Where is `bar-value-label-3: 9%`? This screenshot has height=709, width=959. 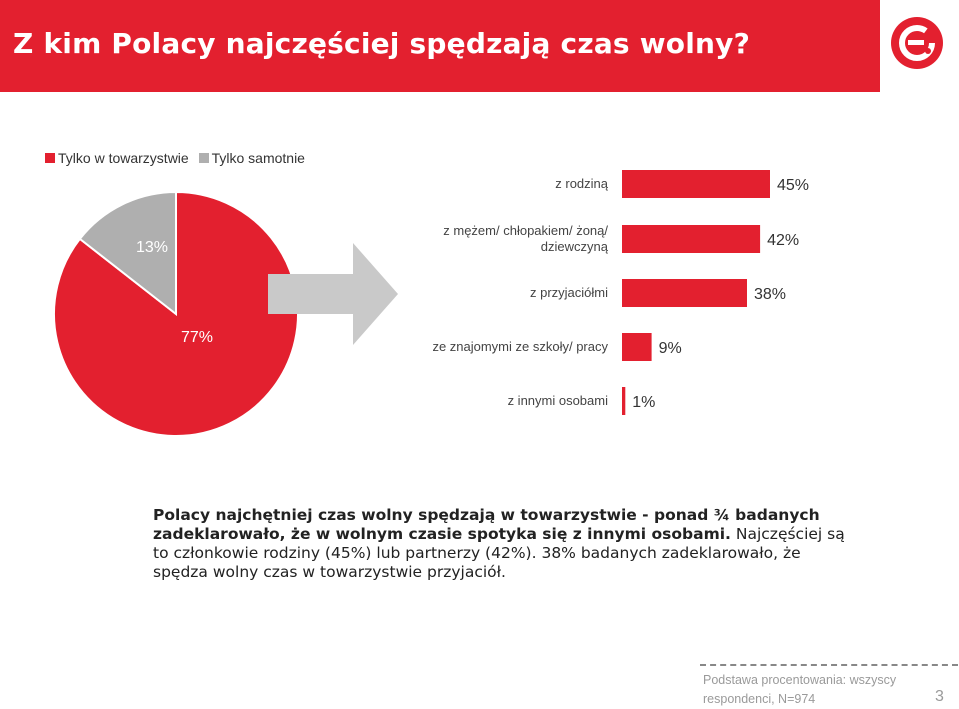
bar-value-label-3: 9% is located at coordinates (670, 348).